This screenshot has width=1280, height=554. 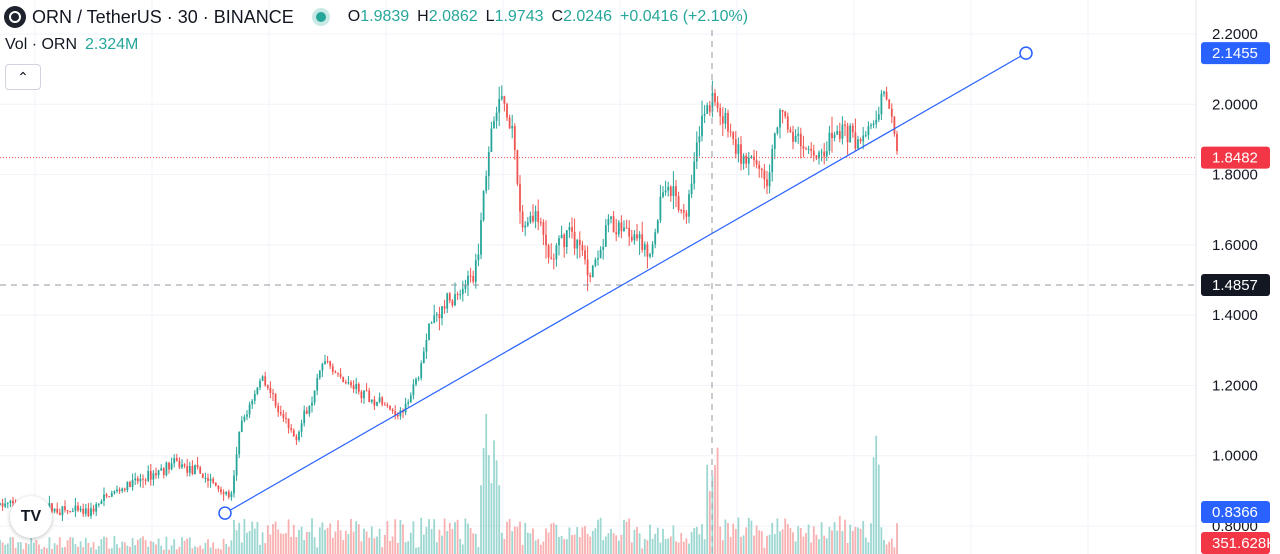 What do you see at coordinates (31, 517) in the screenshot?
I see `tradingview-logo-icon: TV` at bounding box center [31, 517].